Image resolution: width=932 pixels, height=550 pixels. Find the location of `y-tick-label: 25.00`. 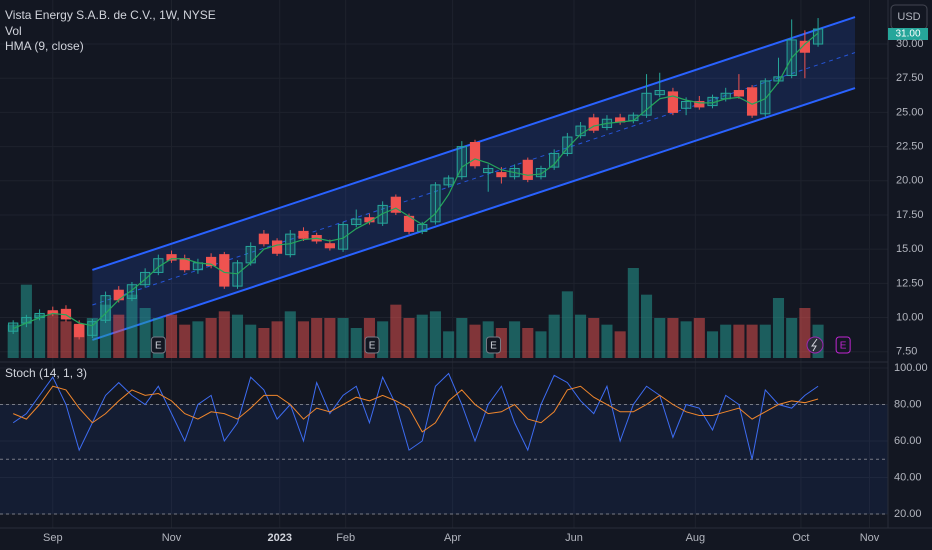

y-tick-label: 25.00 is located at coordinates (910, 112).